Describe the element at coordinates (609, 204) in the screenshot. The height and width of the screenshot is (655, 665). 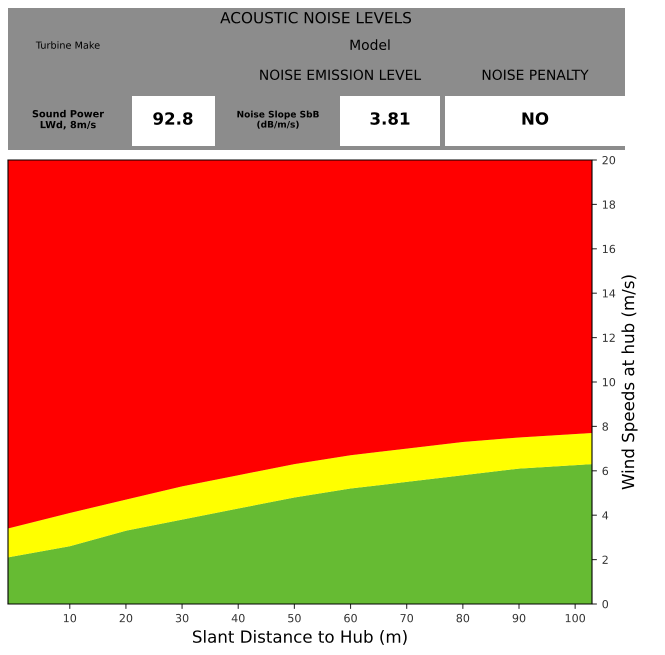
I see `y-tick-label: 18` at that location.